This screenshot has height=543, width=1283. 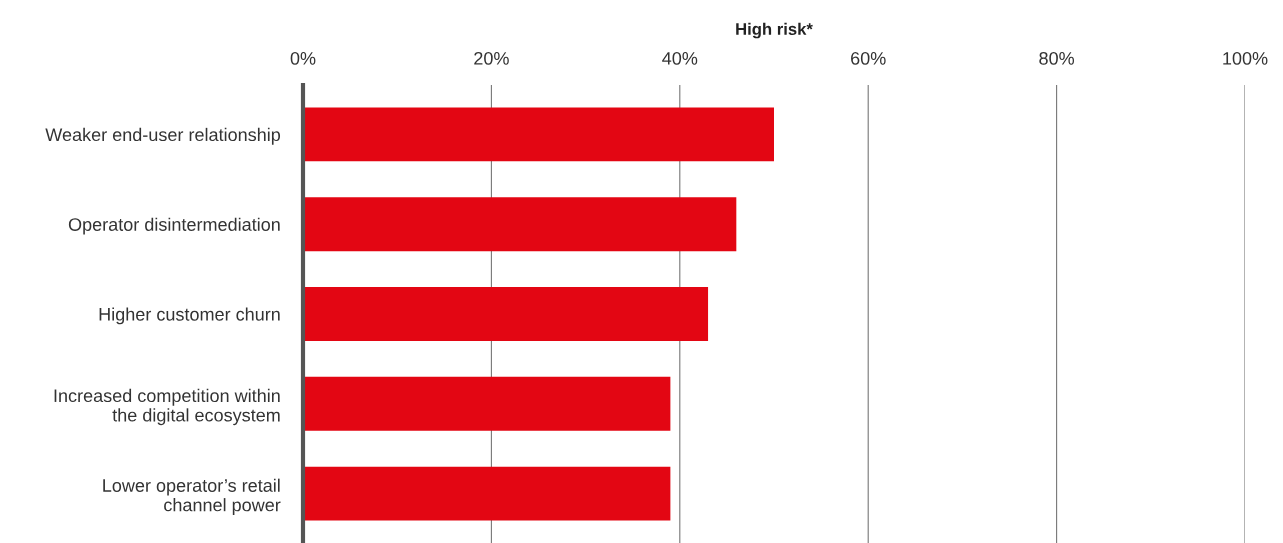 I want to click on x-tick-label: 100%, so click(x=1245, y=58).